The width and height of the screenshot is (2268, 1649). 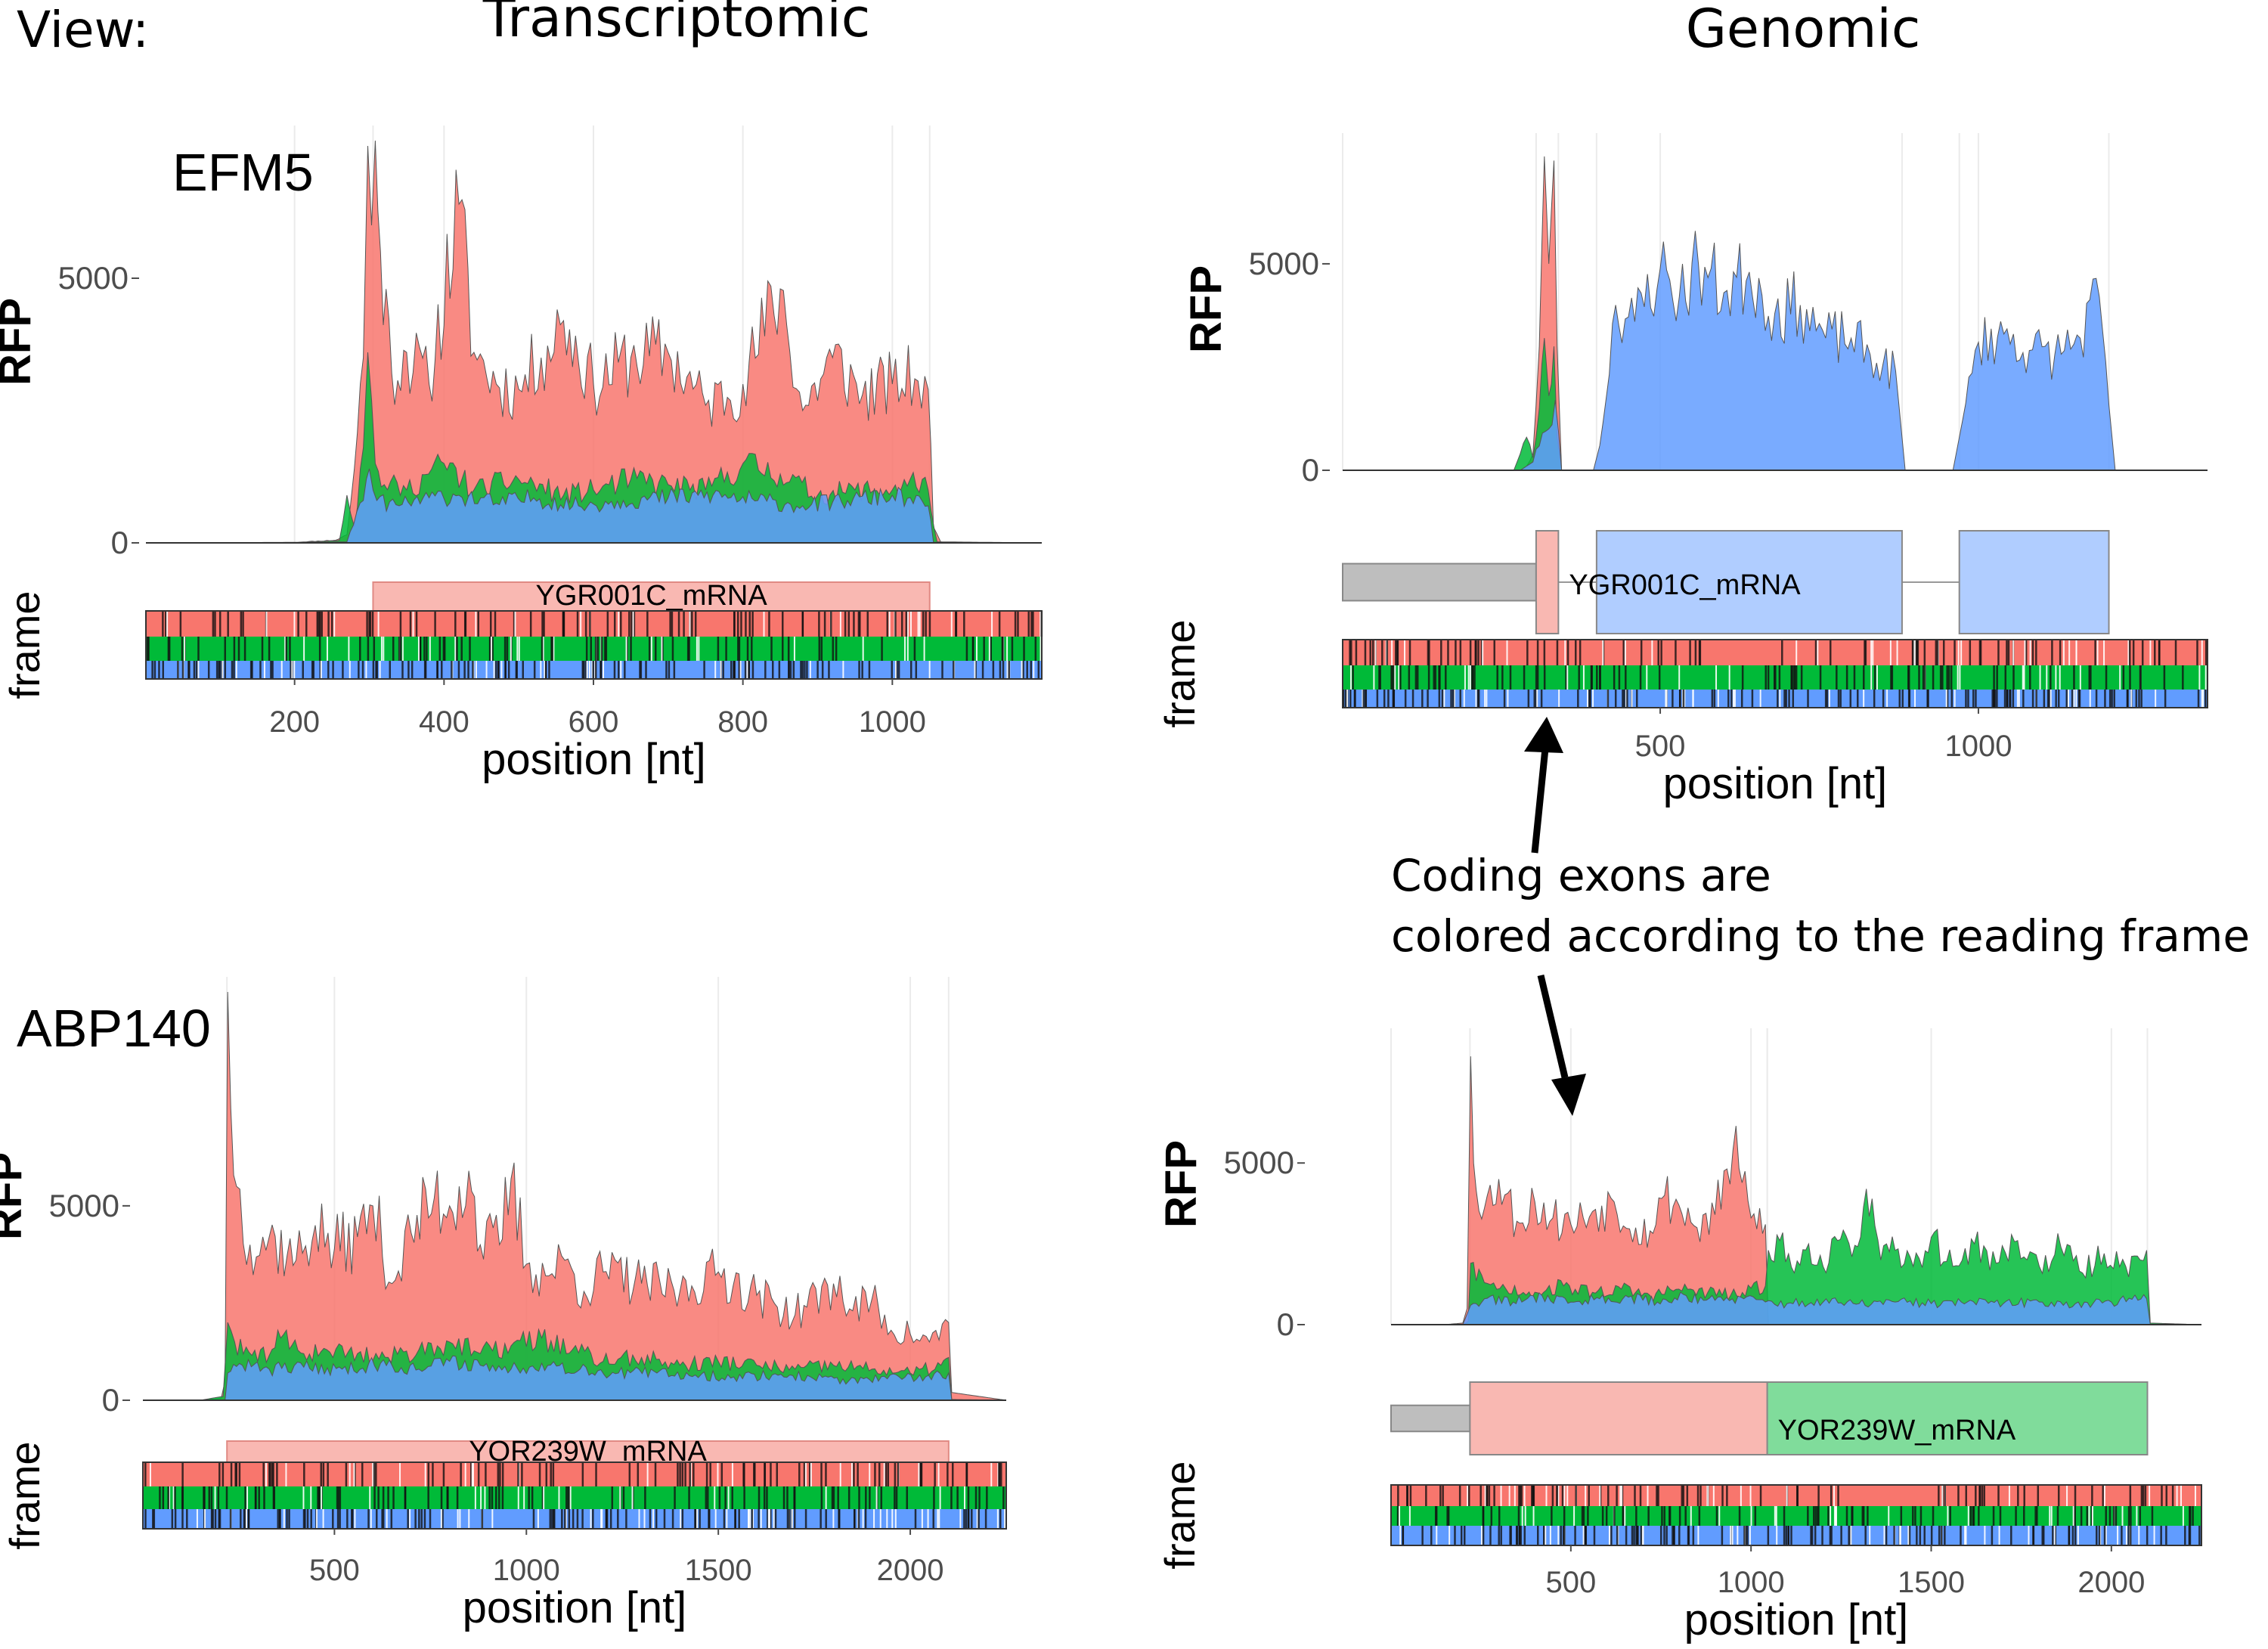 What do you see at coordinates (243, 172) in the screenshot?
I see `gene-label: EFM5` at bounding box center [243, 172].